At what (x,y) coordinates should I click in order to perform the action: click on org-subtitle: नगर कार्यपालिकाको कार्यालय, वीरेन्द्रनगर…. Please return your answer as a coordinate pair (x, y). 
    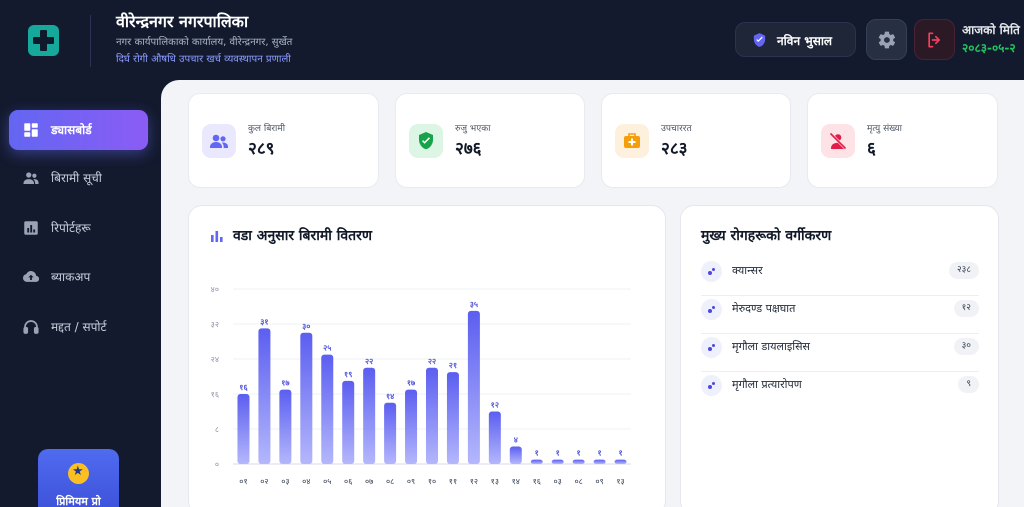
    Looking at the image, I should click on (204, 42).